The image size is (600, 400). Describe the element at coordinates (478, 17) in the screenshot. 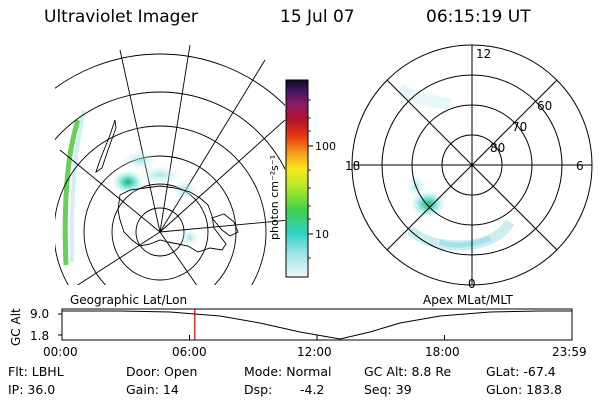

I see `image-time: 06:15:19 UT` at that location.